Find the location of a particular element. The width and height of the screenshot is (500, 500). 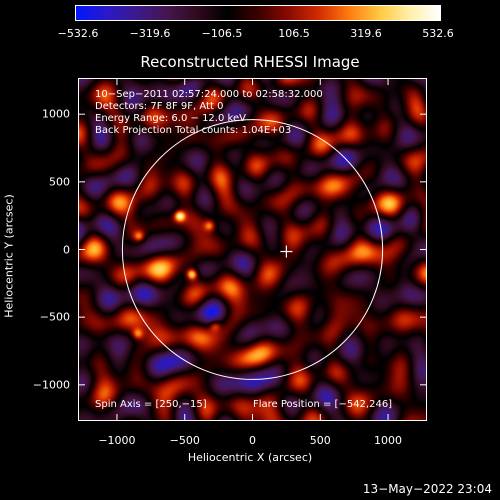

info-method-counts: Back Projection Total counts: 1.04E+03 is located at coordinates (193, 130).